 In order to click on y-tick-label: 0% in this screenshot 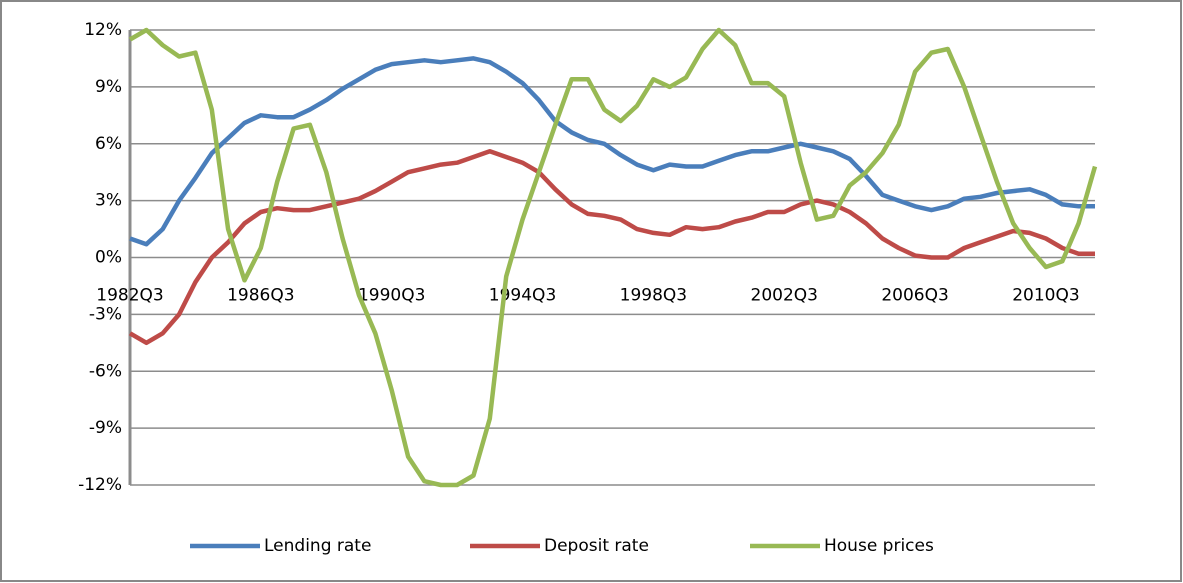, I will do `click(108, 258)`.